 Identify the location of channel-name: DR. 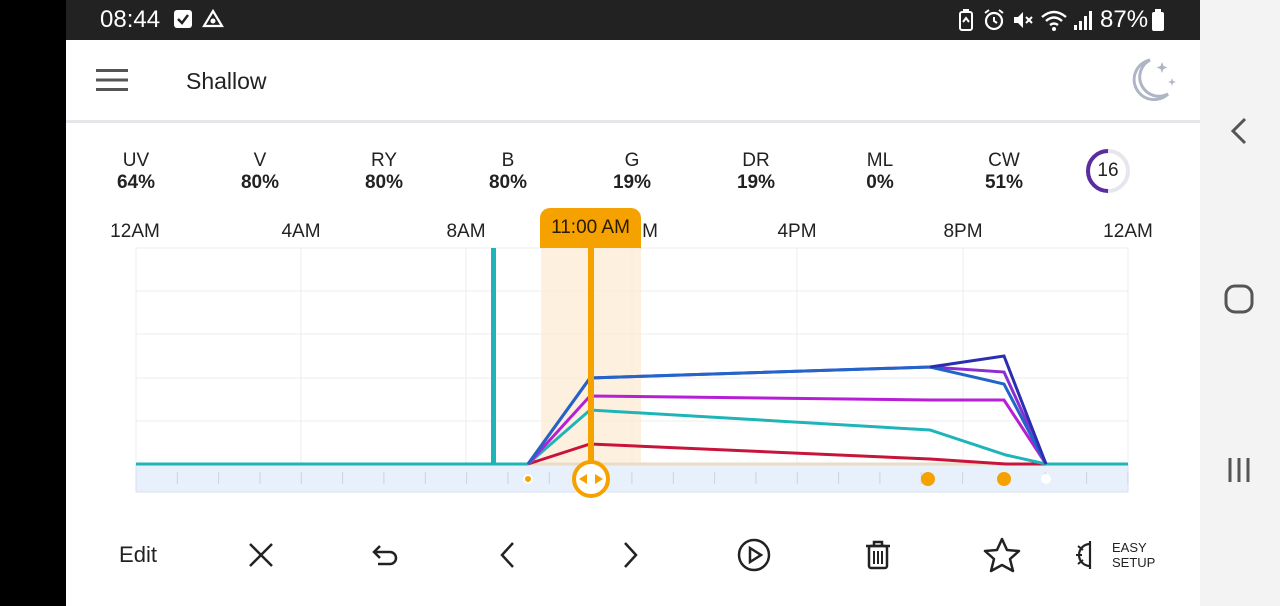
(756, 160).